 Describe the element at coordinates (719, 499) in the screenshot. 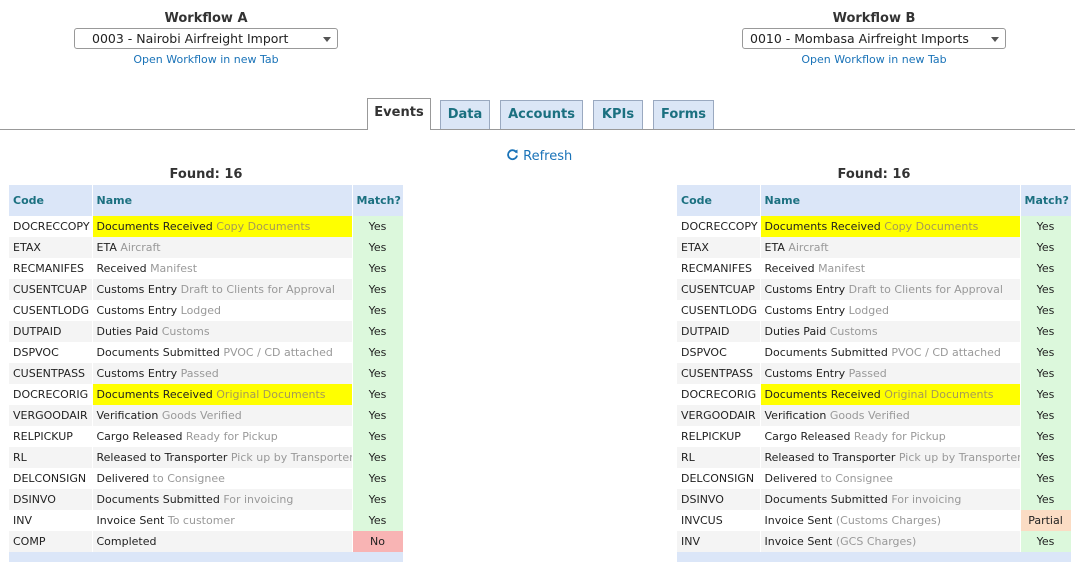

I see `event-code: DSINVO` at that location.